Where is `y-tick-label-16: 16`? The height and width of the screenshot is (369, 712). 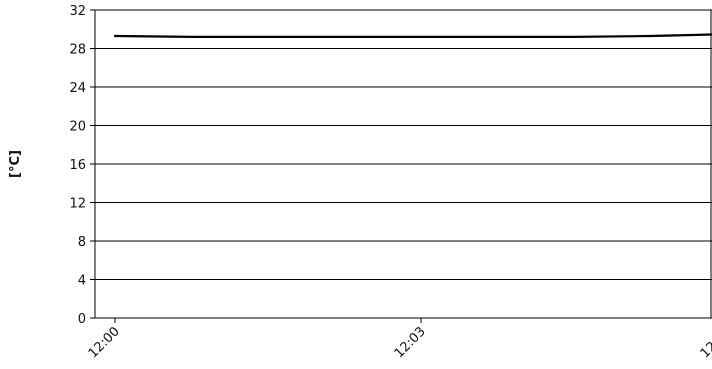
y-tick-label-16: 16 is located at coordinates (77, 165).